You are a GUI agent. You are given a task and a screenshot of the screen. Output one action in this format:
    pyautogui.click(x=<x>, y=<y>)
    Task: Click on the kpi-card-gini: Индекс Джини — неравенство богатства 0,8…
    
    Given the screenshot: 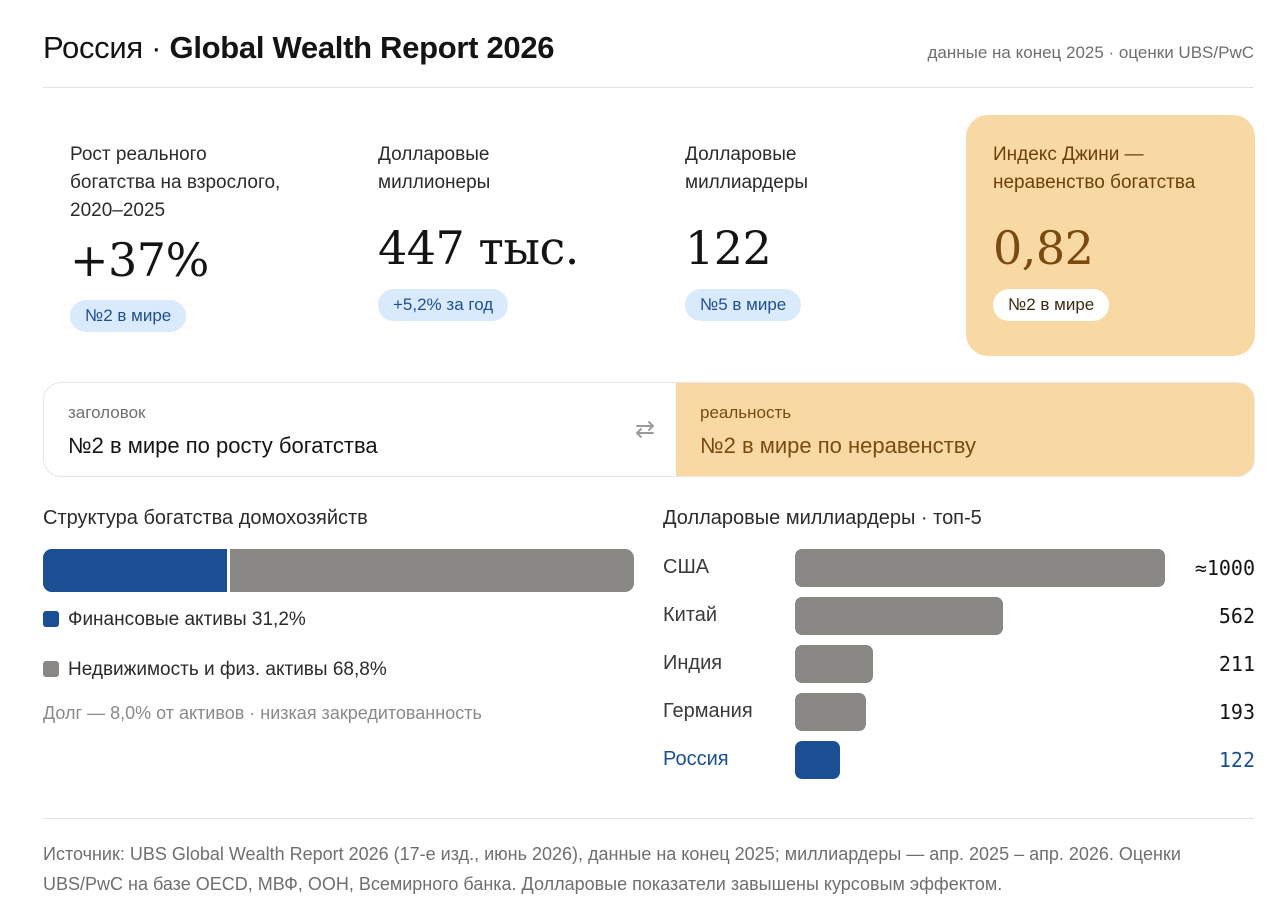 What is the action you would take?
    pyautogui.click(x=1110, y=235)
    